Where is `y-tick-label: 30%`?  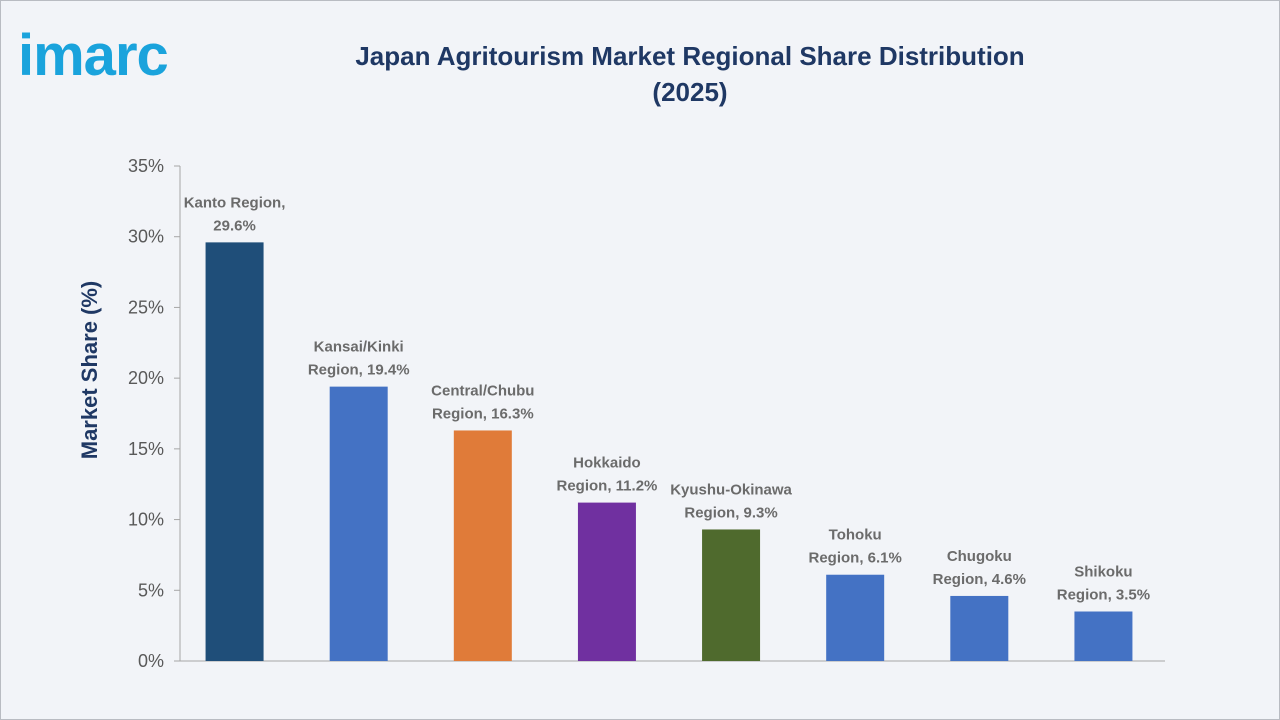
y-tick-label: 30% is located at coordinates (146, 237).